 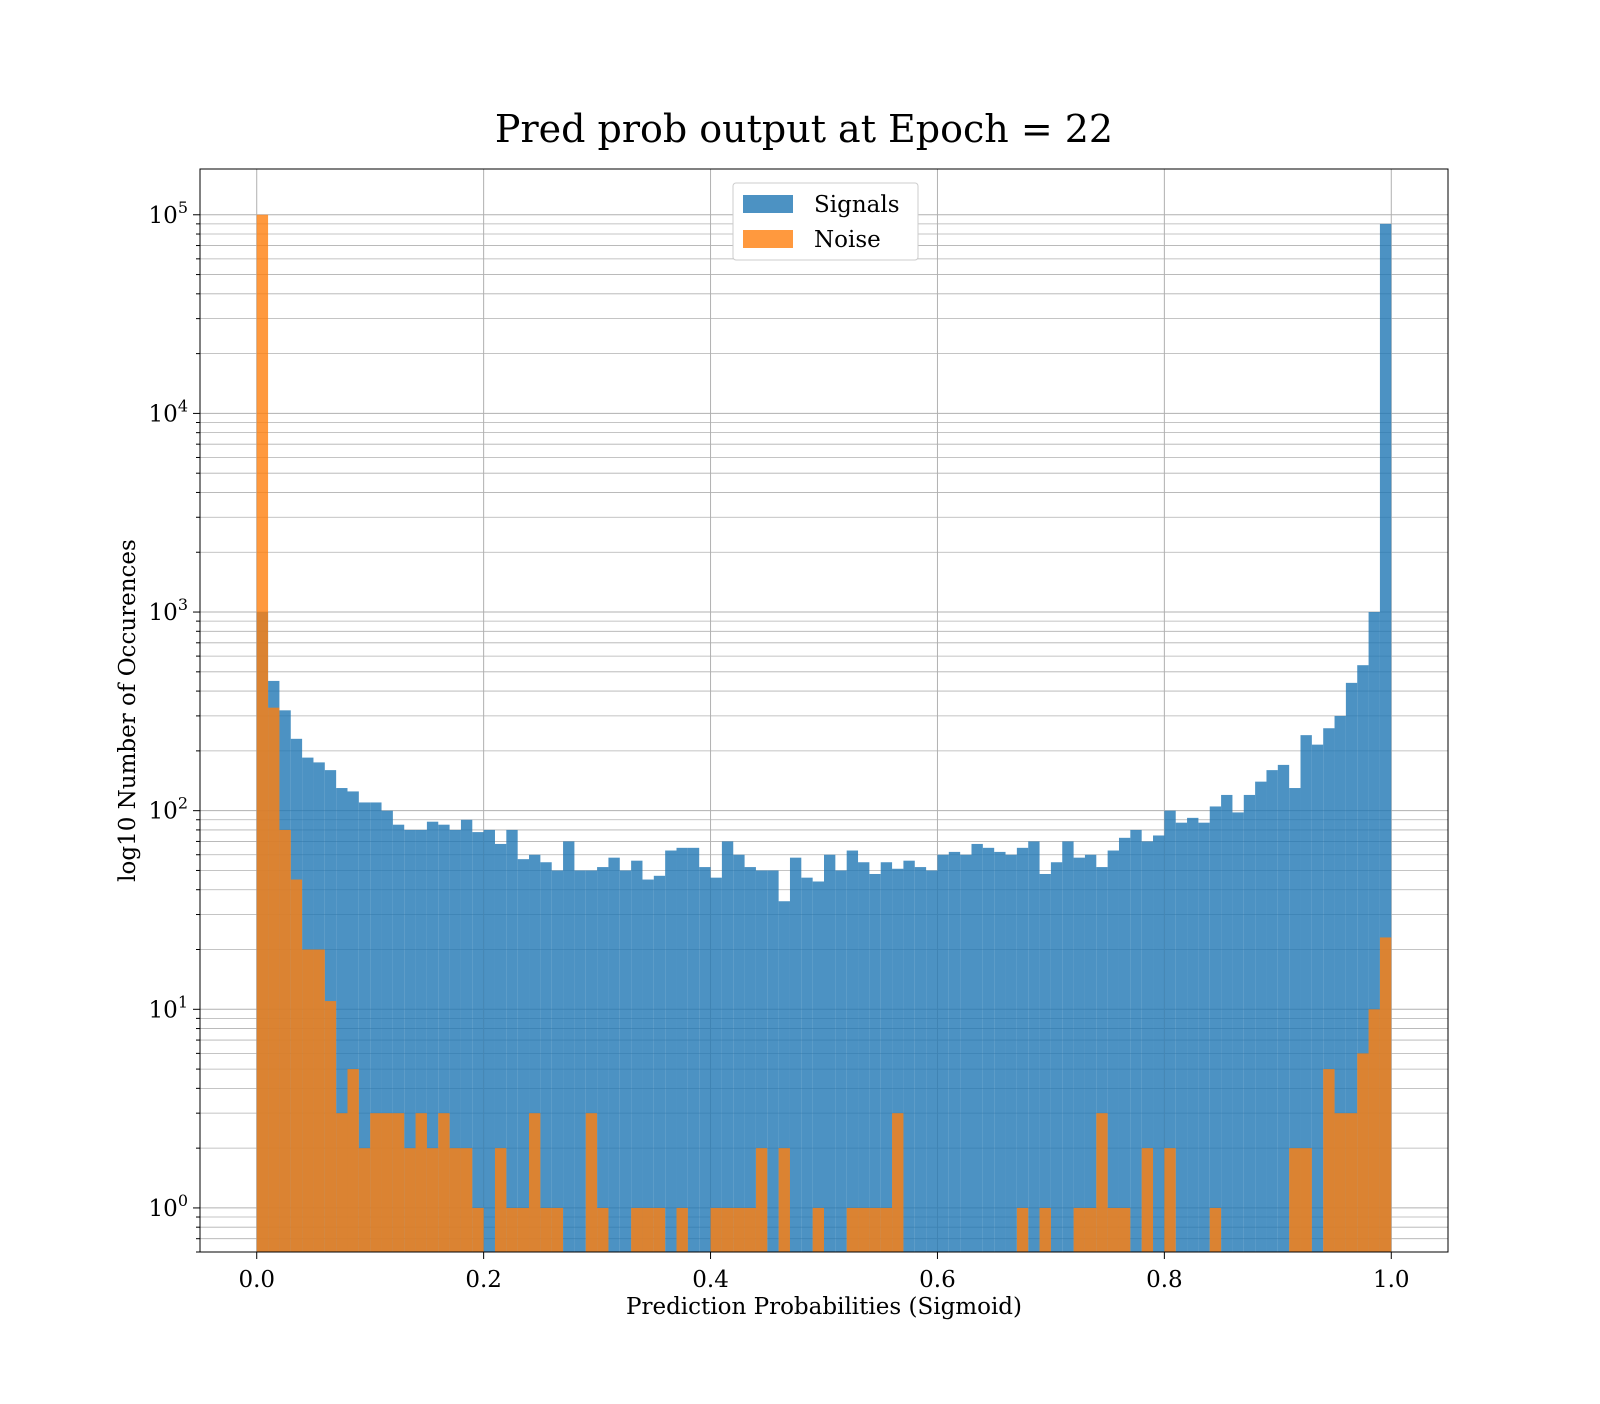 I want to click on x-tick-label: 1.0, so click(x=1391, y=1280).